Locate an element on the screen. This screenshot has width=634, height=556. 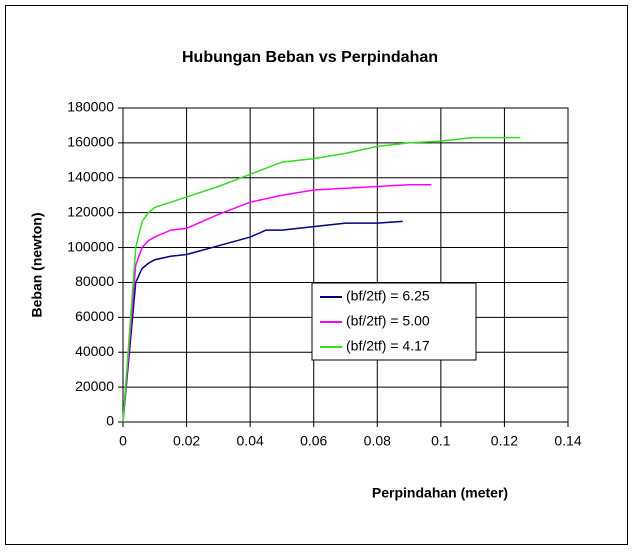
legend-label: (bf/2tf) = 6.25 is located at coordinates (388, 296).